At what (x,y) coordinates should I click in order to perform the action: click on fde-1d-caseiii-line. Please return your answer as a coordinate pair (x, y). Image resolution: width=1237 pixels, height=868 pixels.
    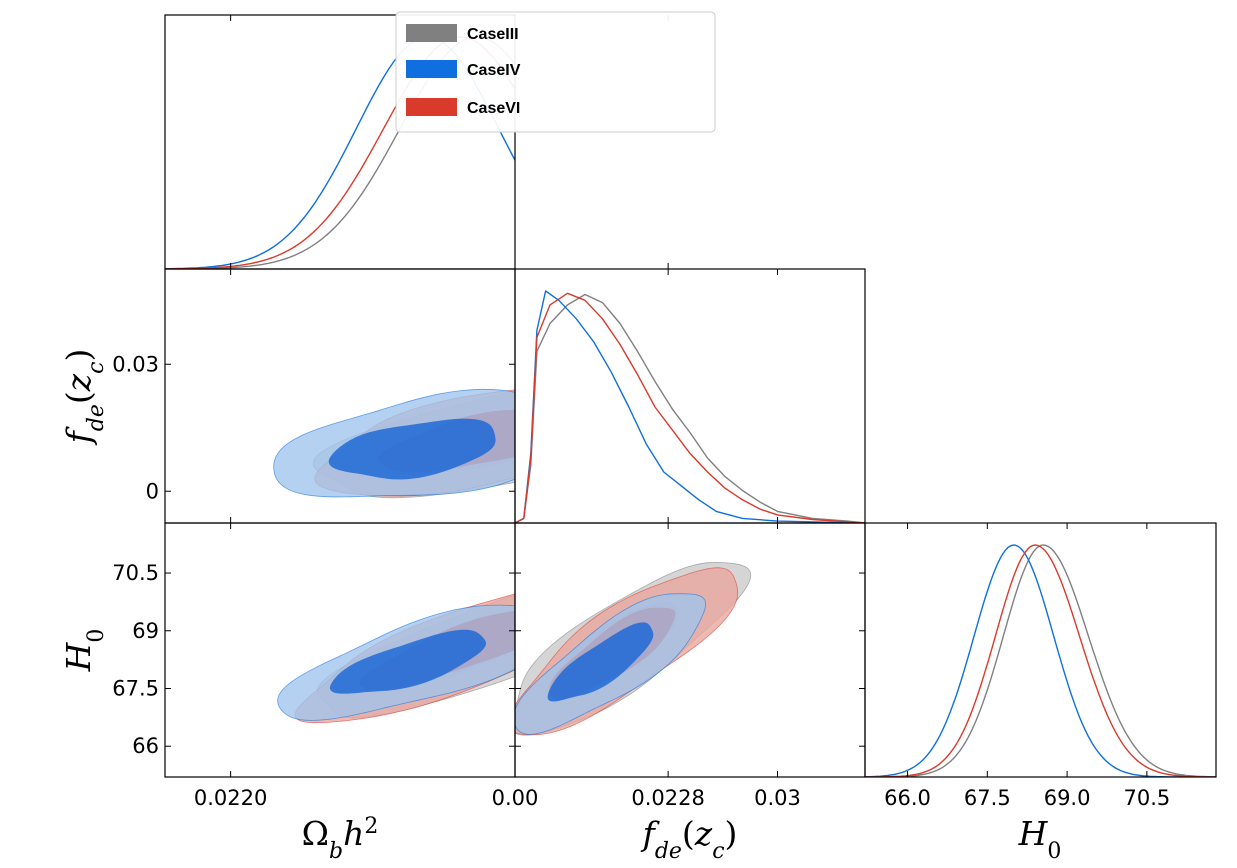
    Looking at the image, I should click on (690, 408).